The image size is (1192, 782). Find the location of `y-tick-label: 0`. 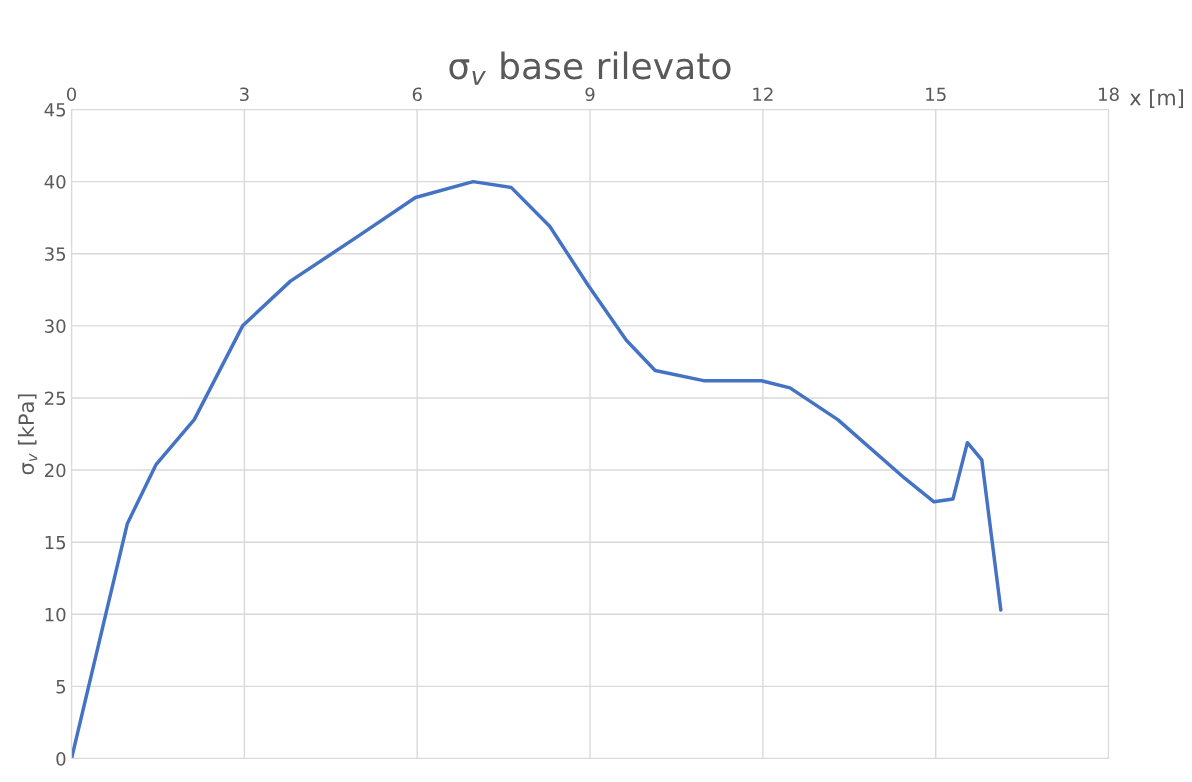

y-tick-label: 0 is located at coordinates (61, 759).